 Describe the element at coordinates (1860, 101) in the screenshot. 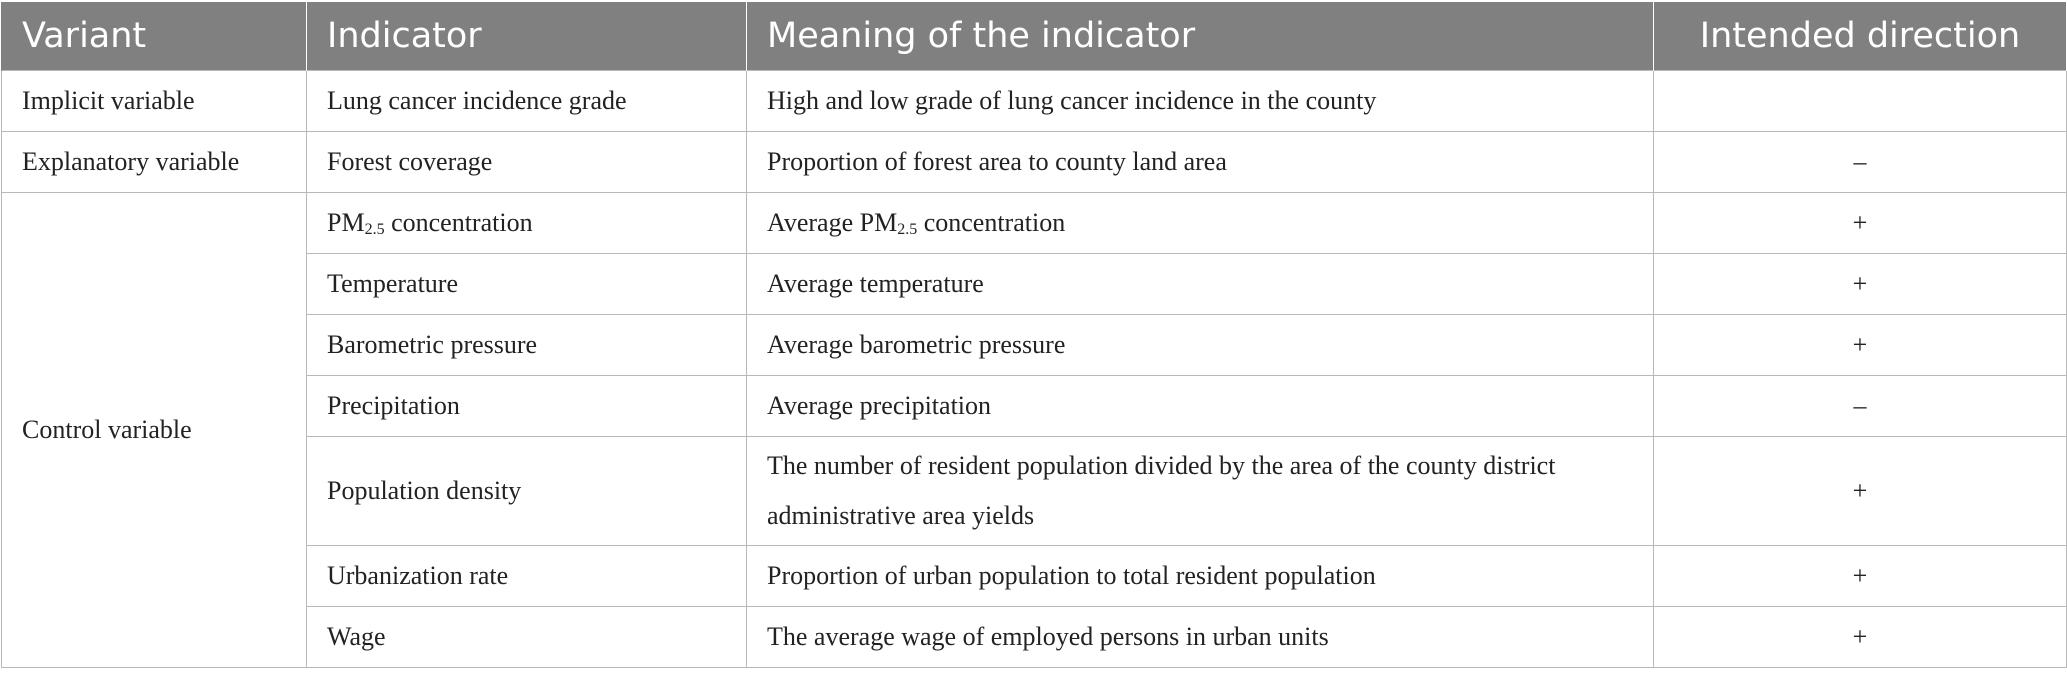

I see `direction-cell` at that location.